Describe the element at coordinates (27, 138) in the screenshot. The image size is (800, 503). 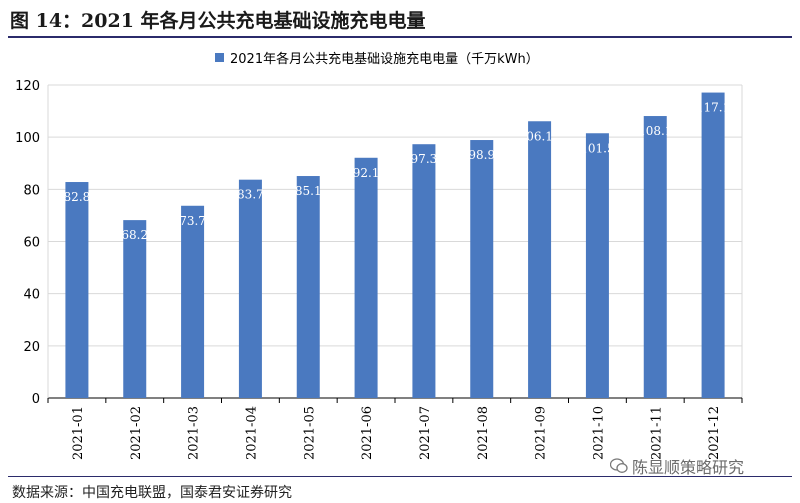
I see `y-tick-label: 100` at that location.